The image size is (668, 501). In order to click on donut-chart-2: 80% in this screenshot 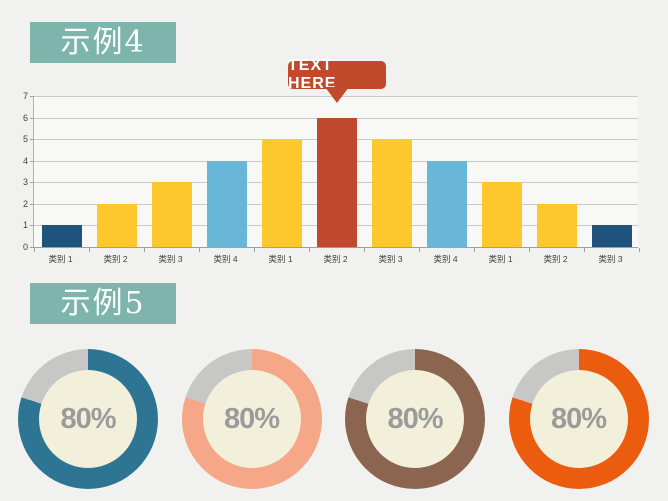, I will do `click(251, 419)`.